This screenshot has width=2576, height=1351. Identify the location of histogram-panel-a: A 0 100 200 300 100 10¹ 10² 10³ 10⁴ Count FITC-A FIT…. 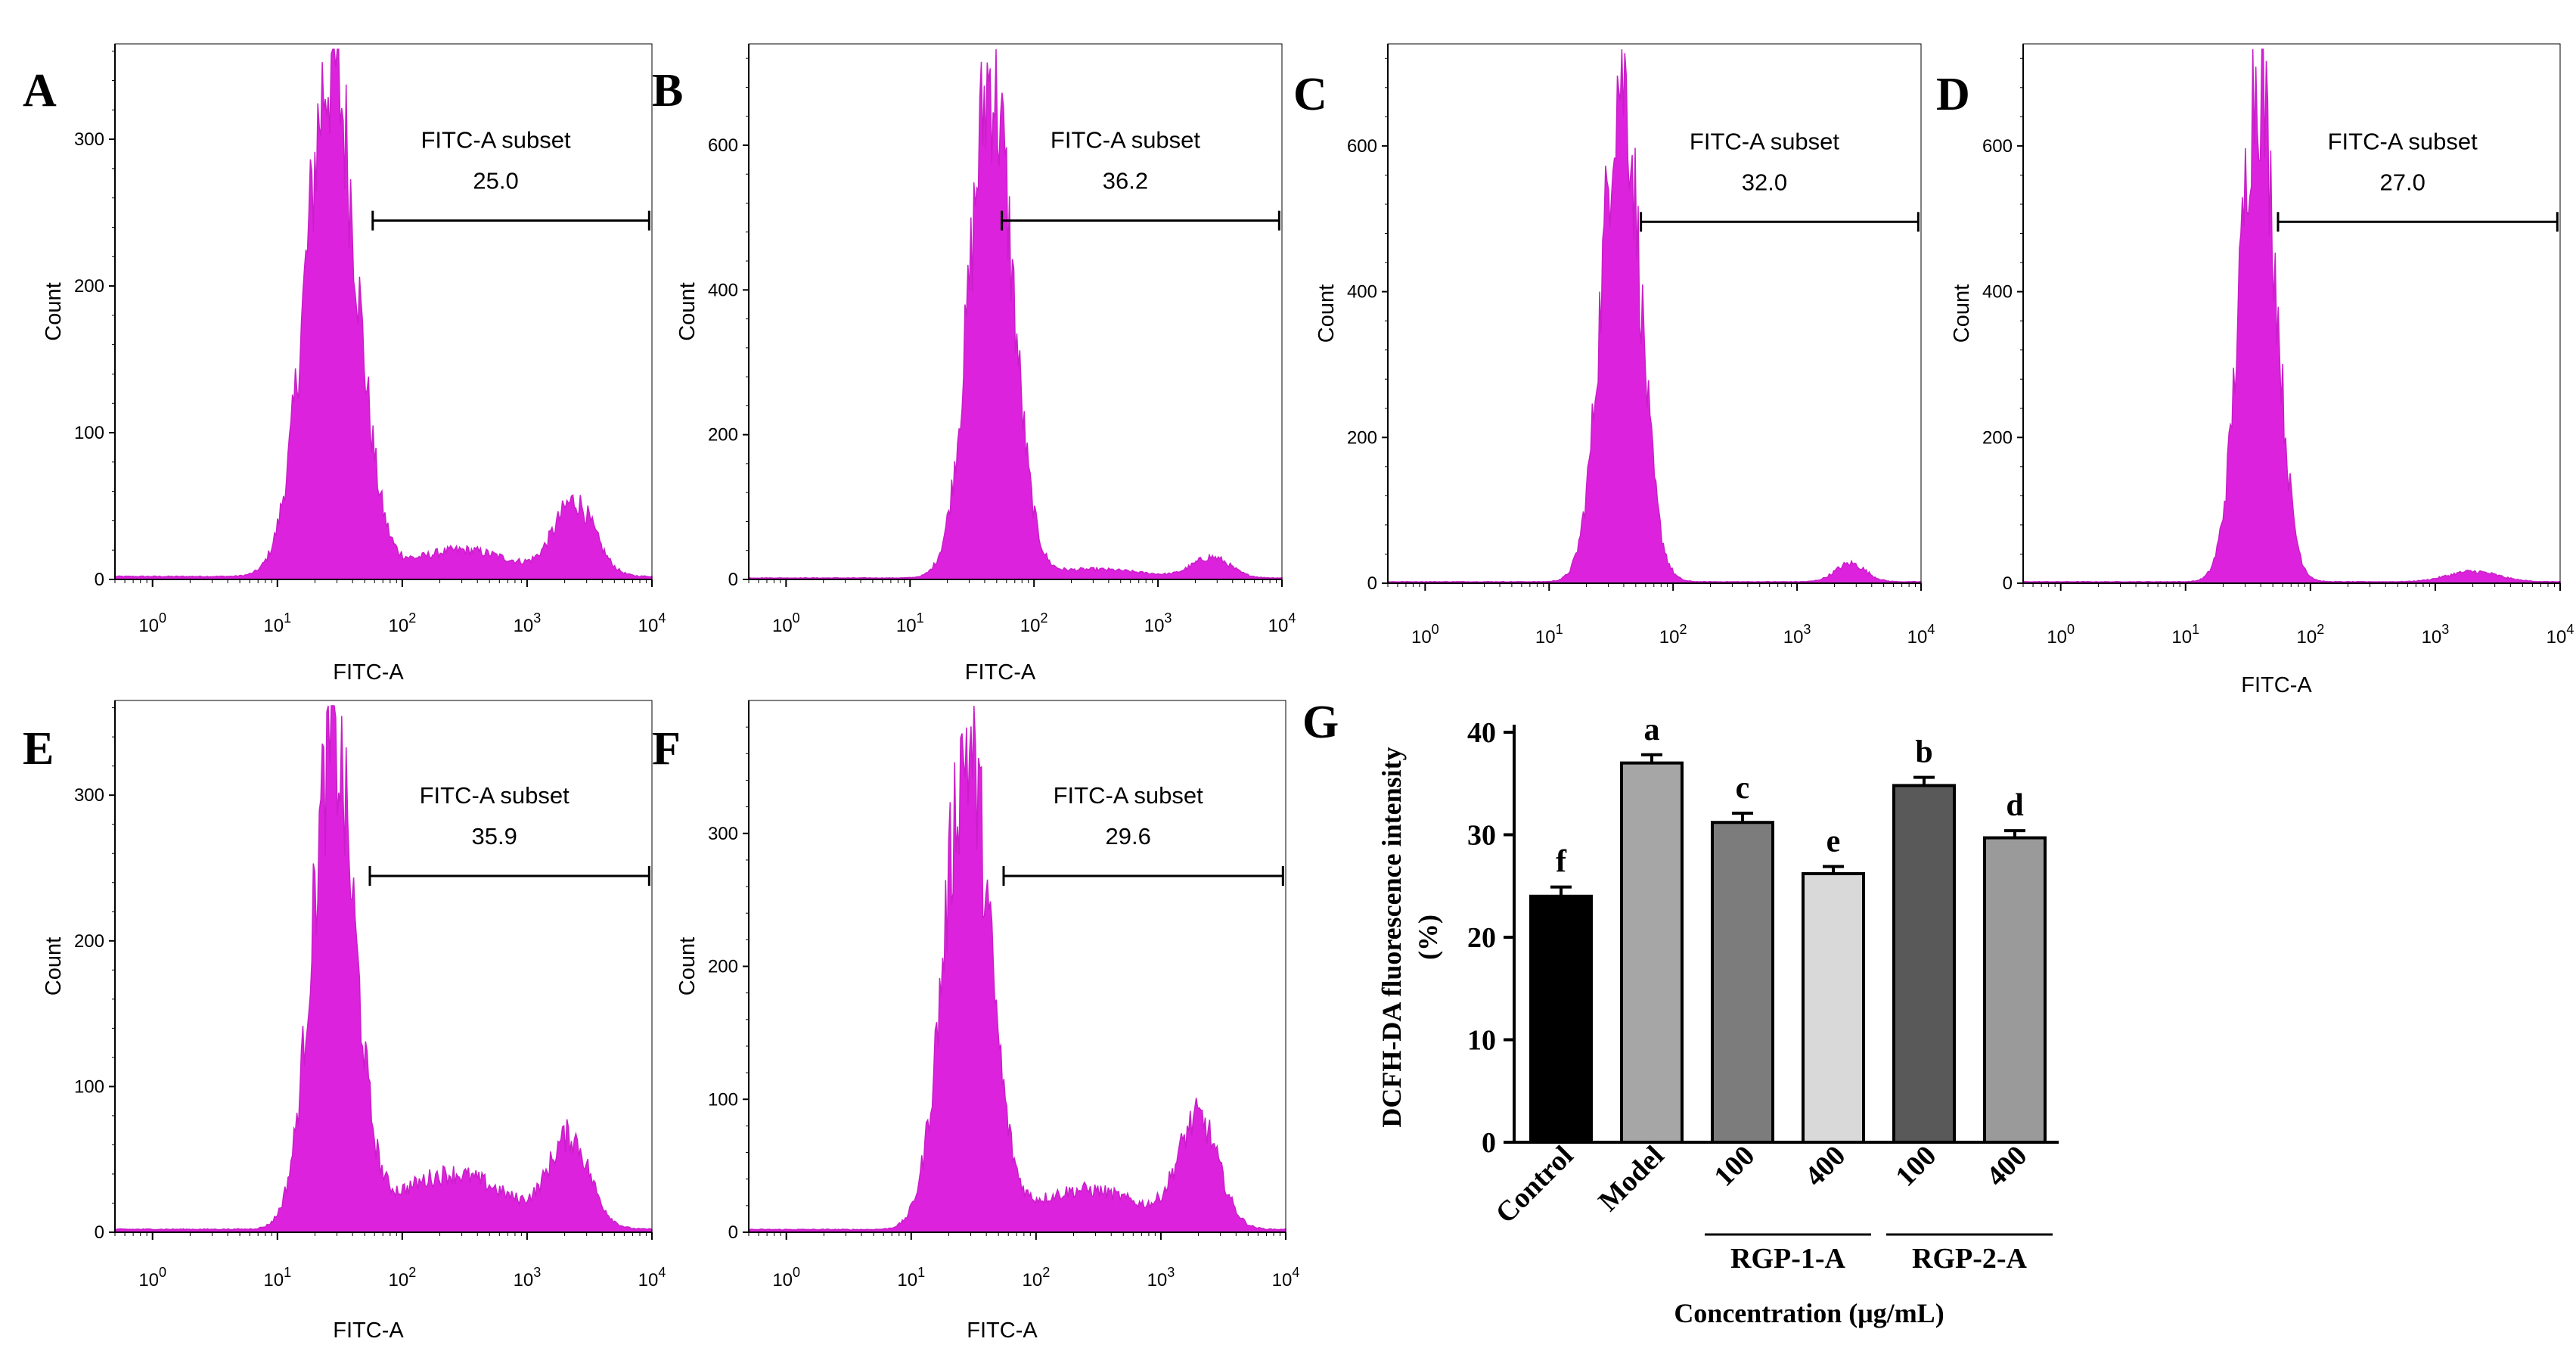
(344, 364).